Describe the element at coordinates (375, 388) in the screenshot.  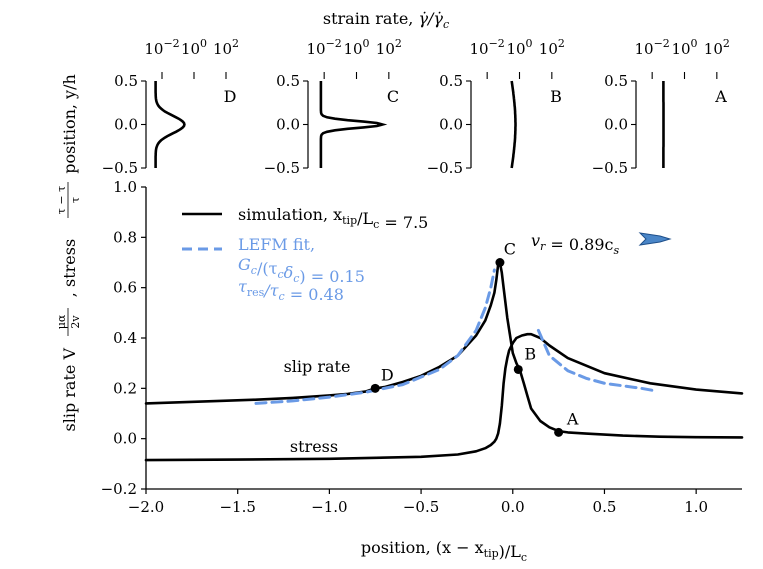
I see `point-D` at that location.